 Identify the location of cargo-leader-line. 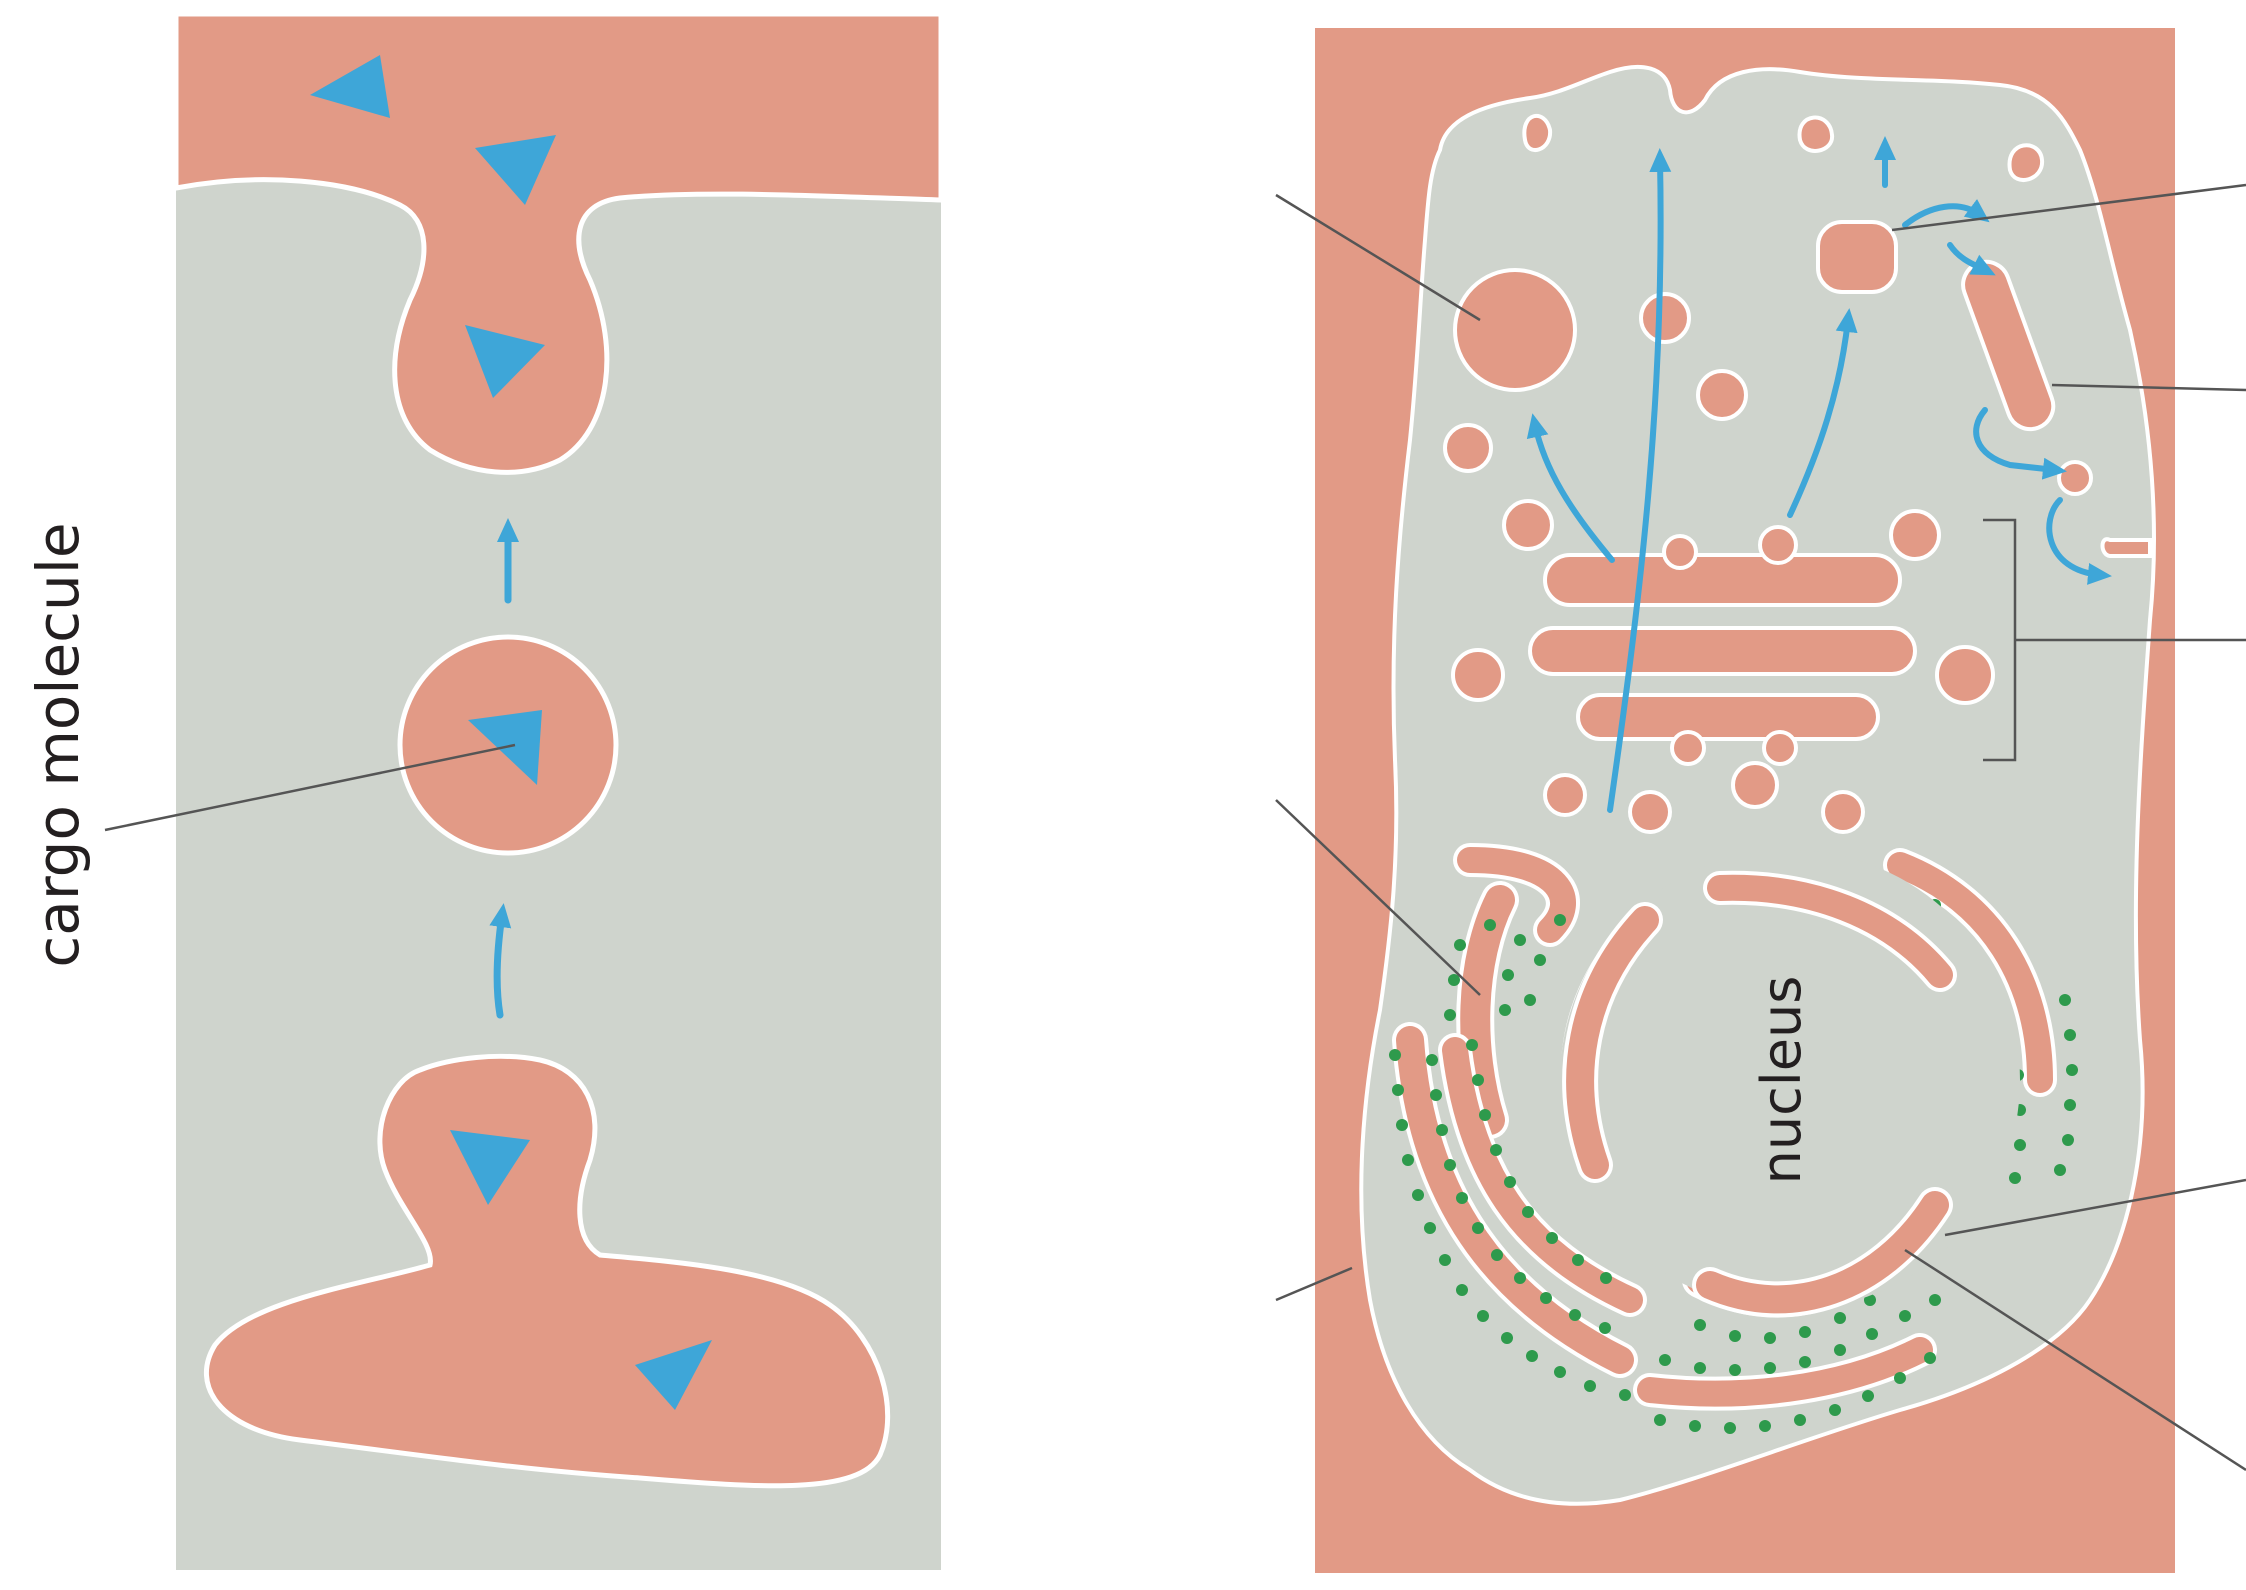
(310, 787).